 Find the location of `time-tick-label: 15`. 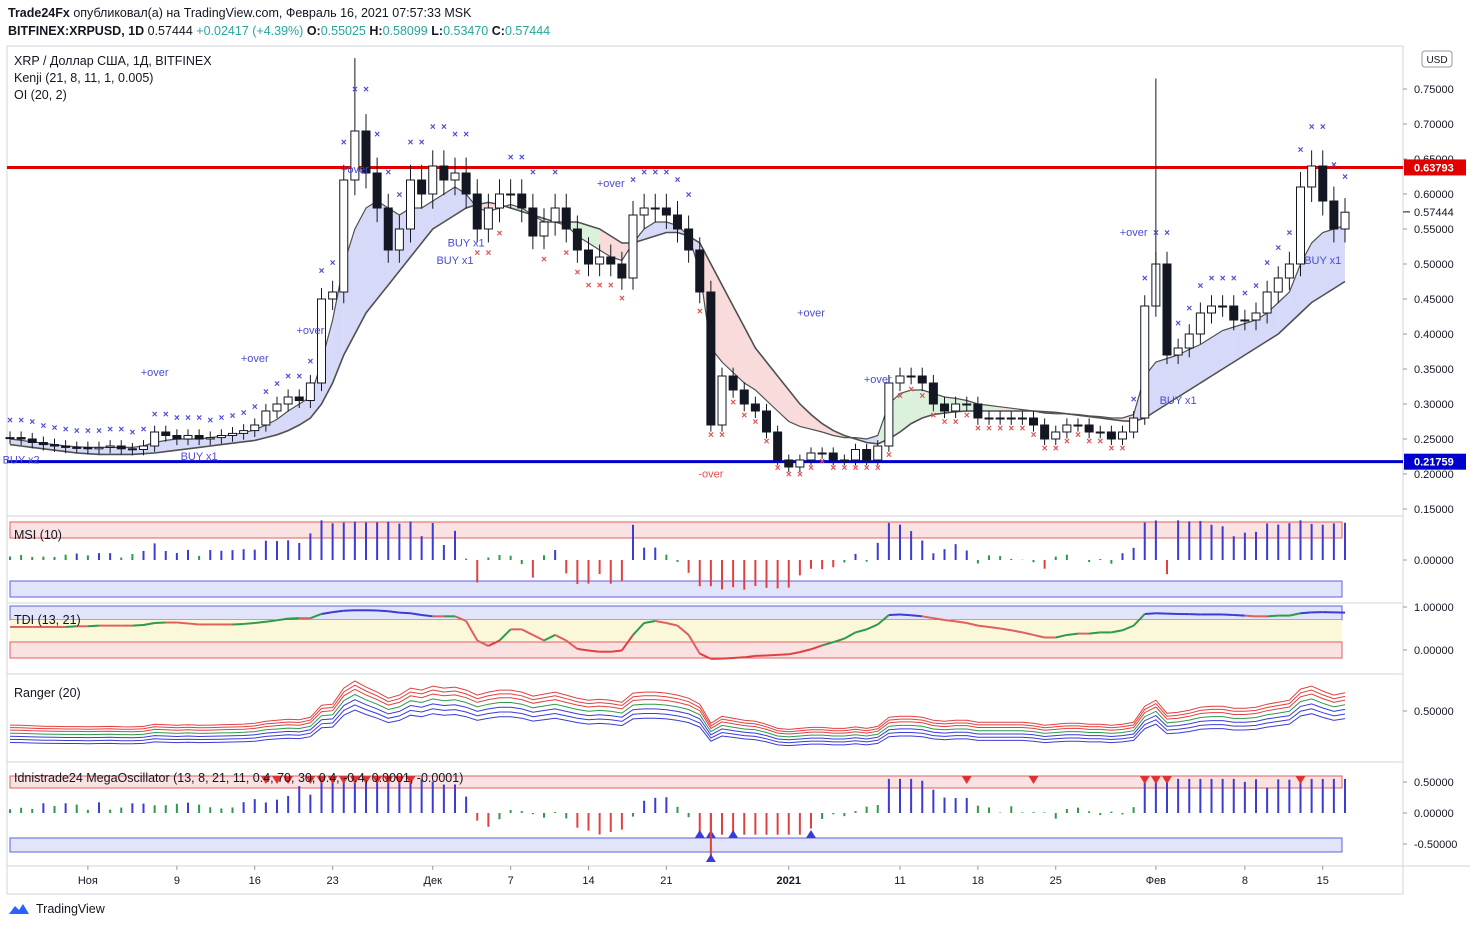

time-tick-label: 15 is located at coordinates (1323, 881).